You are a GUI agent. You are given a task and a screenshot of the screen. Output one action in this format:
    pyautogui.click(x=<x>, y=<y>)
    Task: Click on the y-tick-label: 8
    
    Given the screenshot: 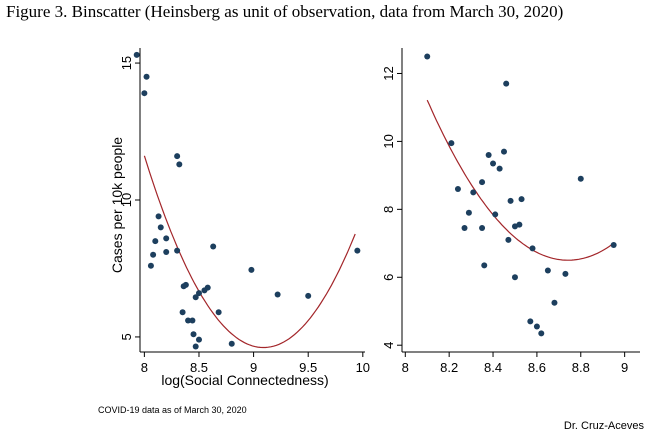 What is the action you would take?
    pyautogui.click(x=388, y=209)
    